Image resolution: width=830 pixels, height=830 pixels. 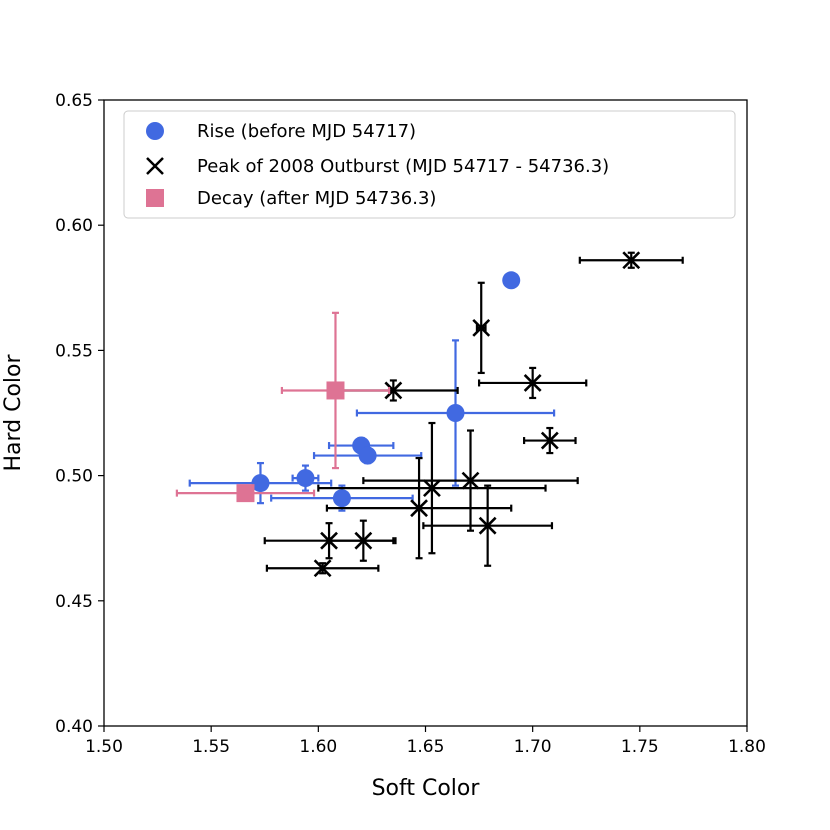 I want to click on legend-label-rise: Rise (before MJD 54717), so click(x=306, y=131).